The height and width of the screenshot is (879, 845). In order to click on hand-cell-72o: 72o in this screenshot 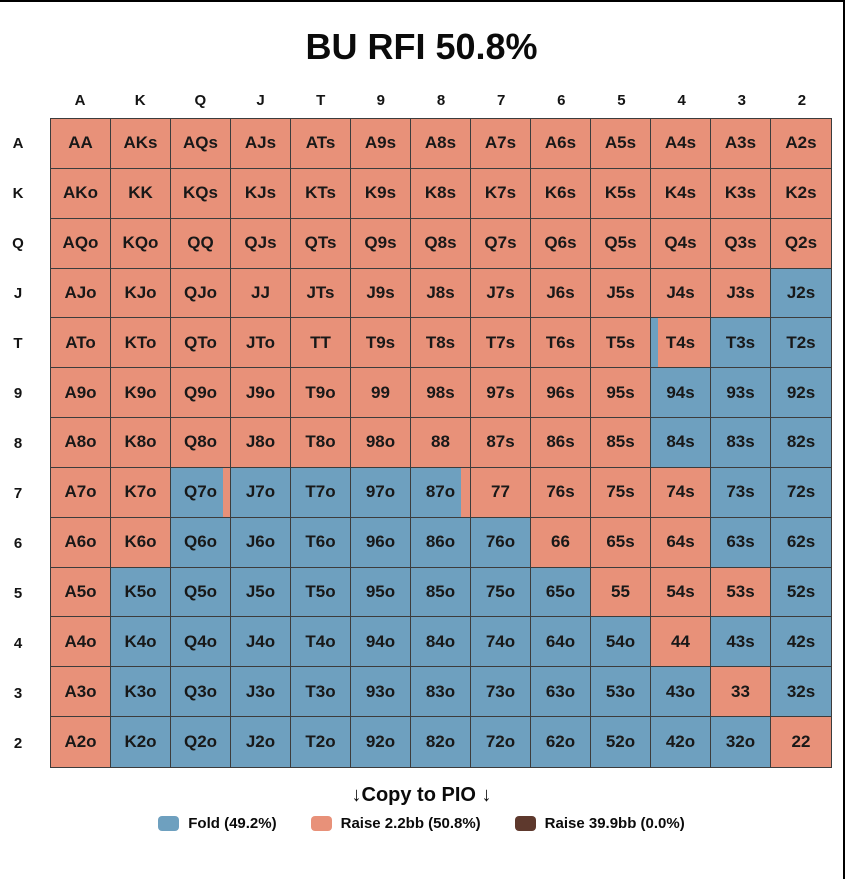, I will do `click(501, 742)`.